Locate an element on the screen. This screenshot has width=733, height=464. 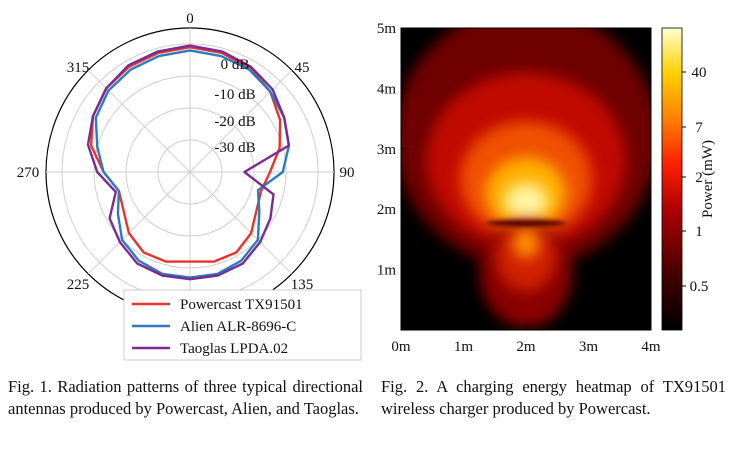
colorbar-tick-label: 2 is located at coordinates (699, 178).